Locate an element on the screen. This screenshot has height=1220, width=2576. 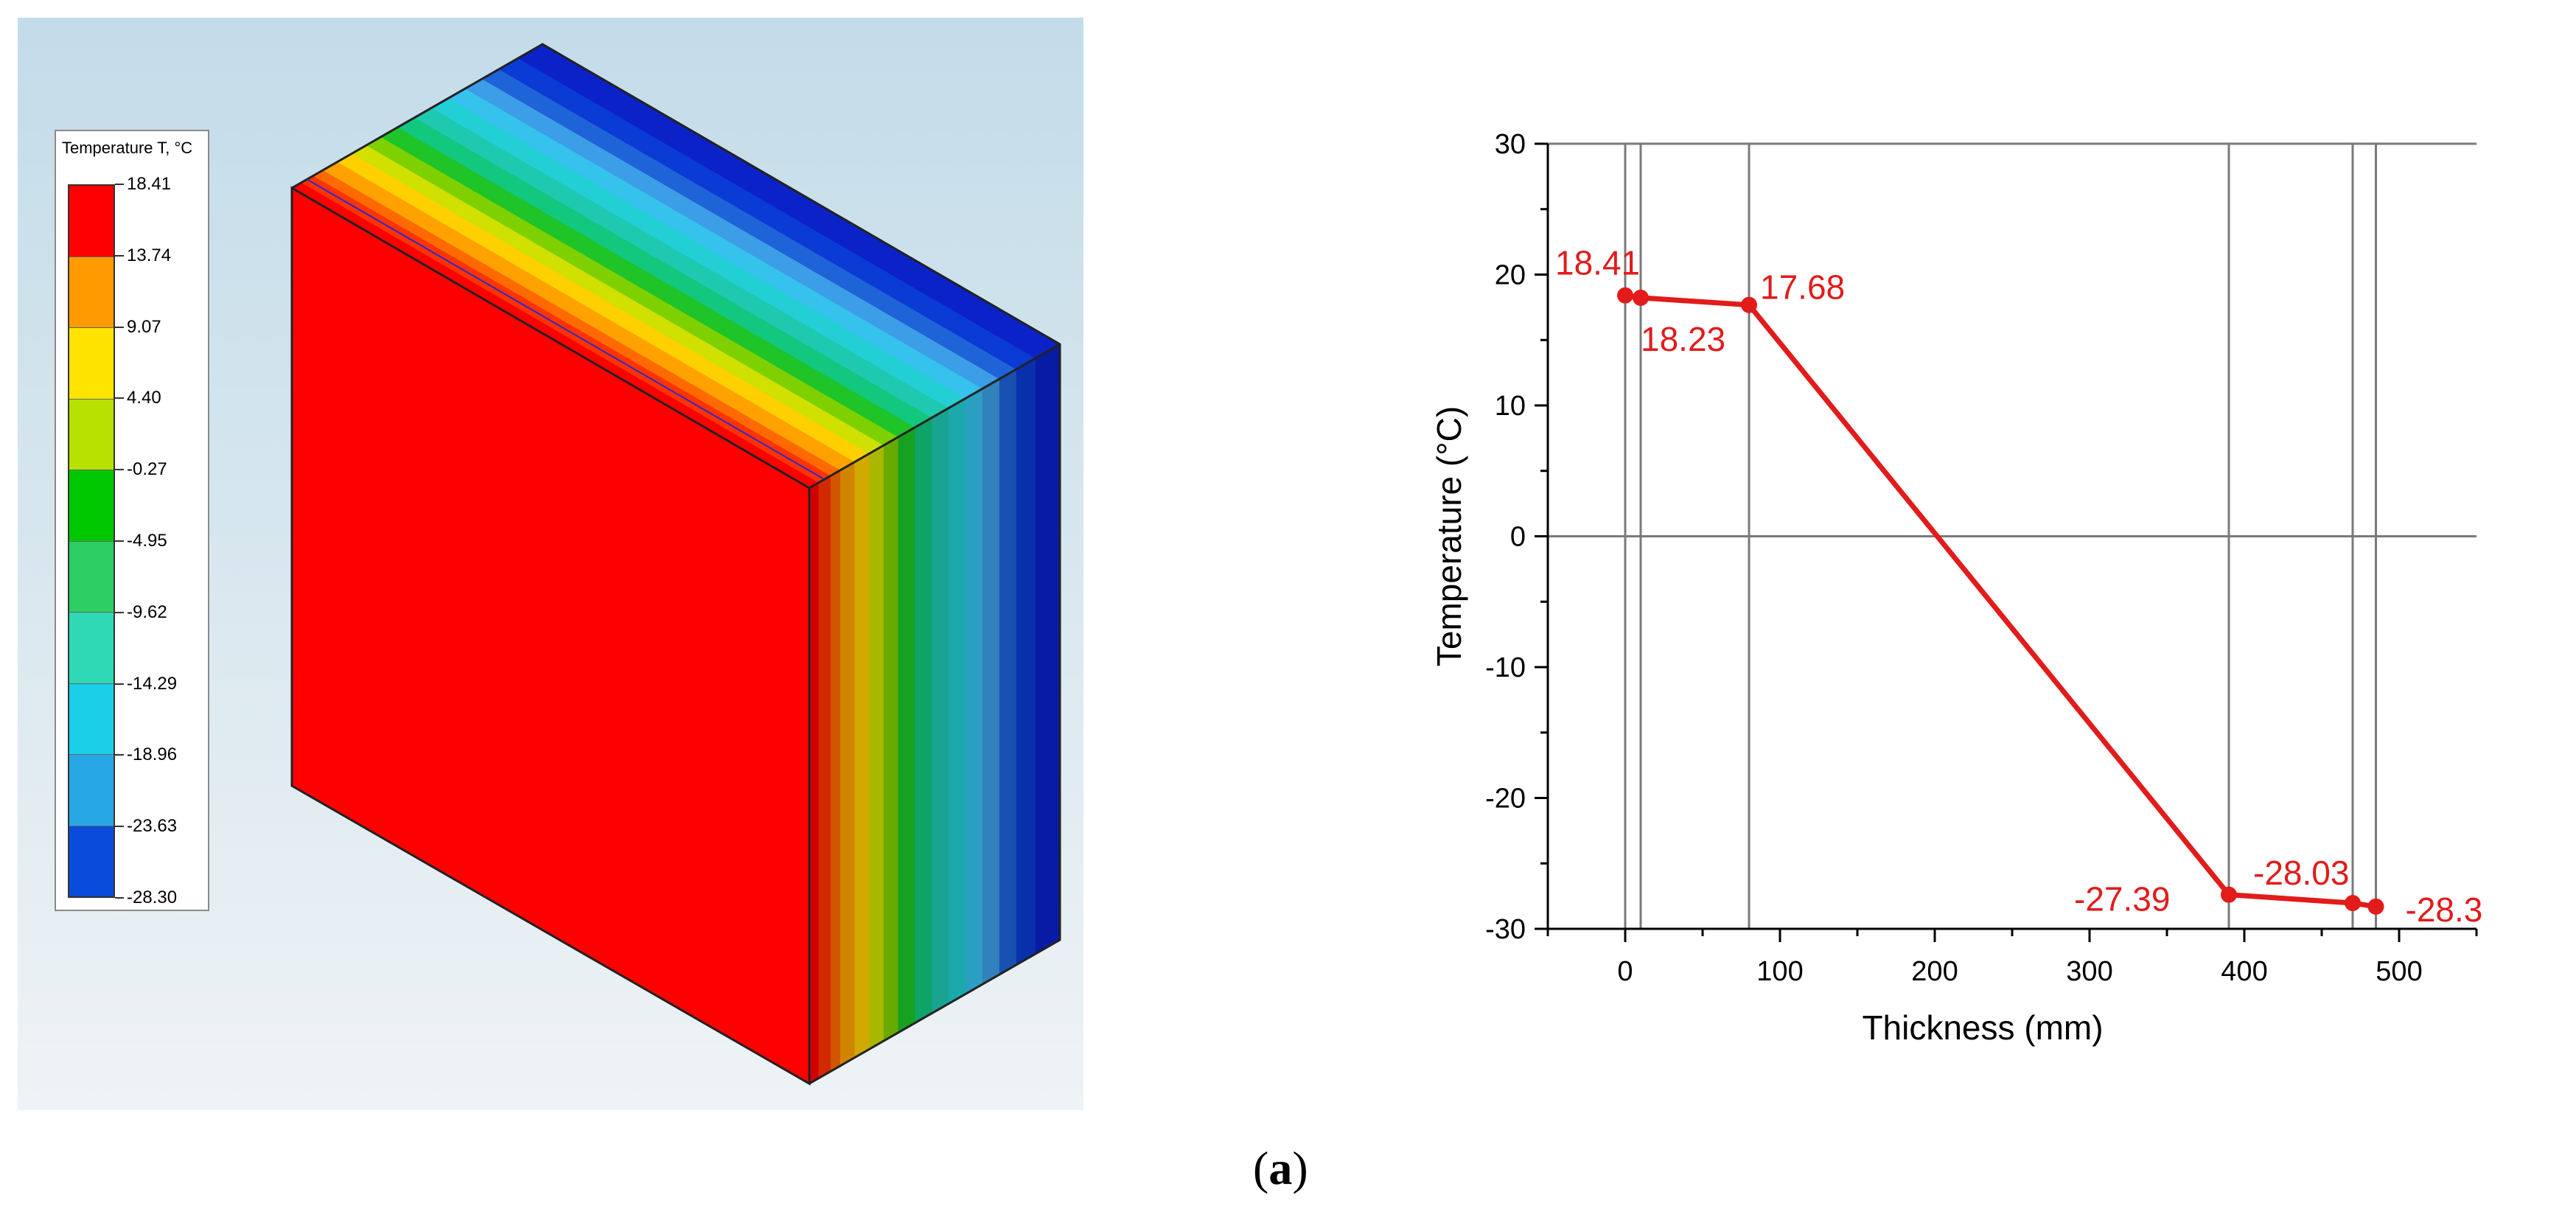
x-axis-title: Thickness (mm) is located at coordinates (1982, 1027).